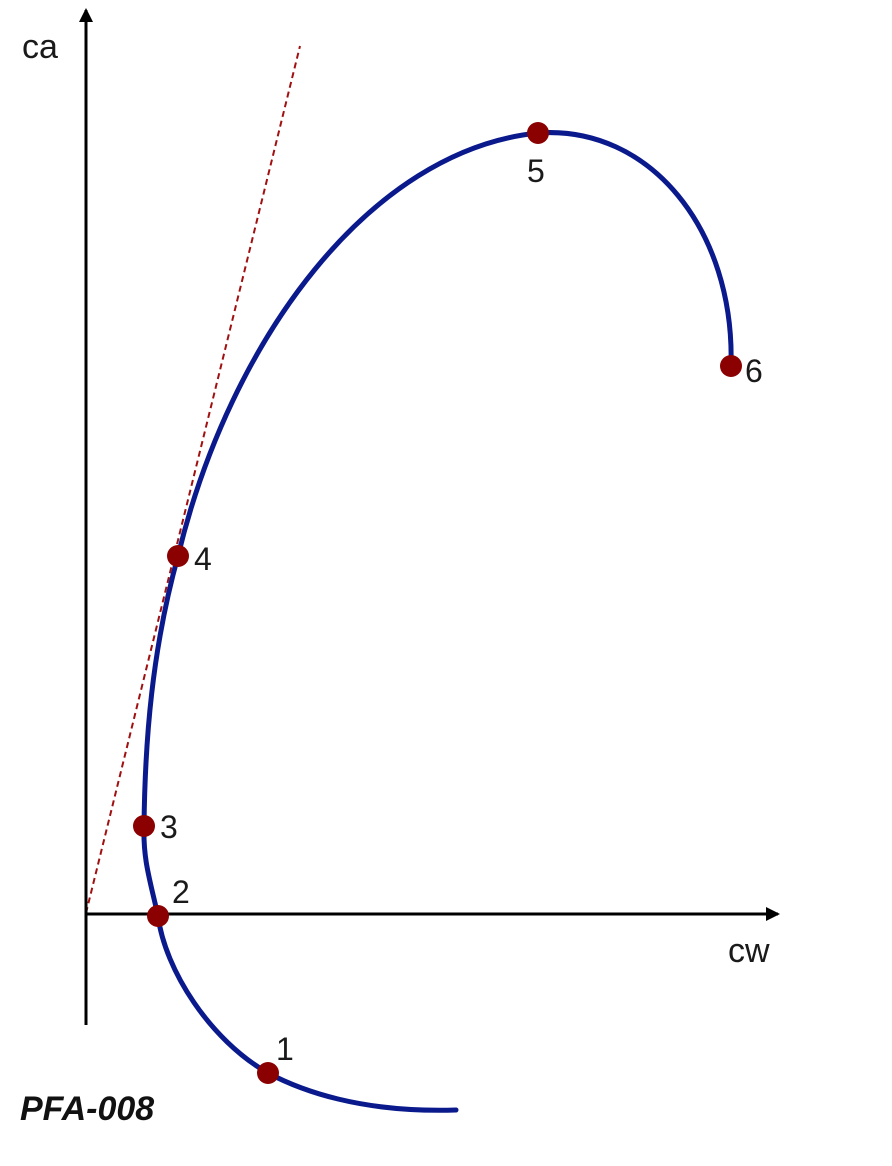 Image resolution: width=892 pixels, height=1166 pixels. I want to click on point-label-2: 2, so click(181, 892).